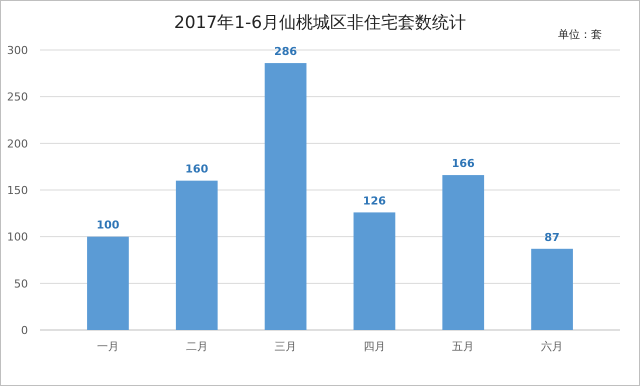  Describe the element at coordinates (464, 163) in the screenshot. I see `data-label: 166` at that location.